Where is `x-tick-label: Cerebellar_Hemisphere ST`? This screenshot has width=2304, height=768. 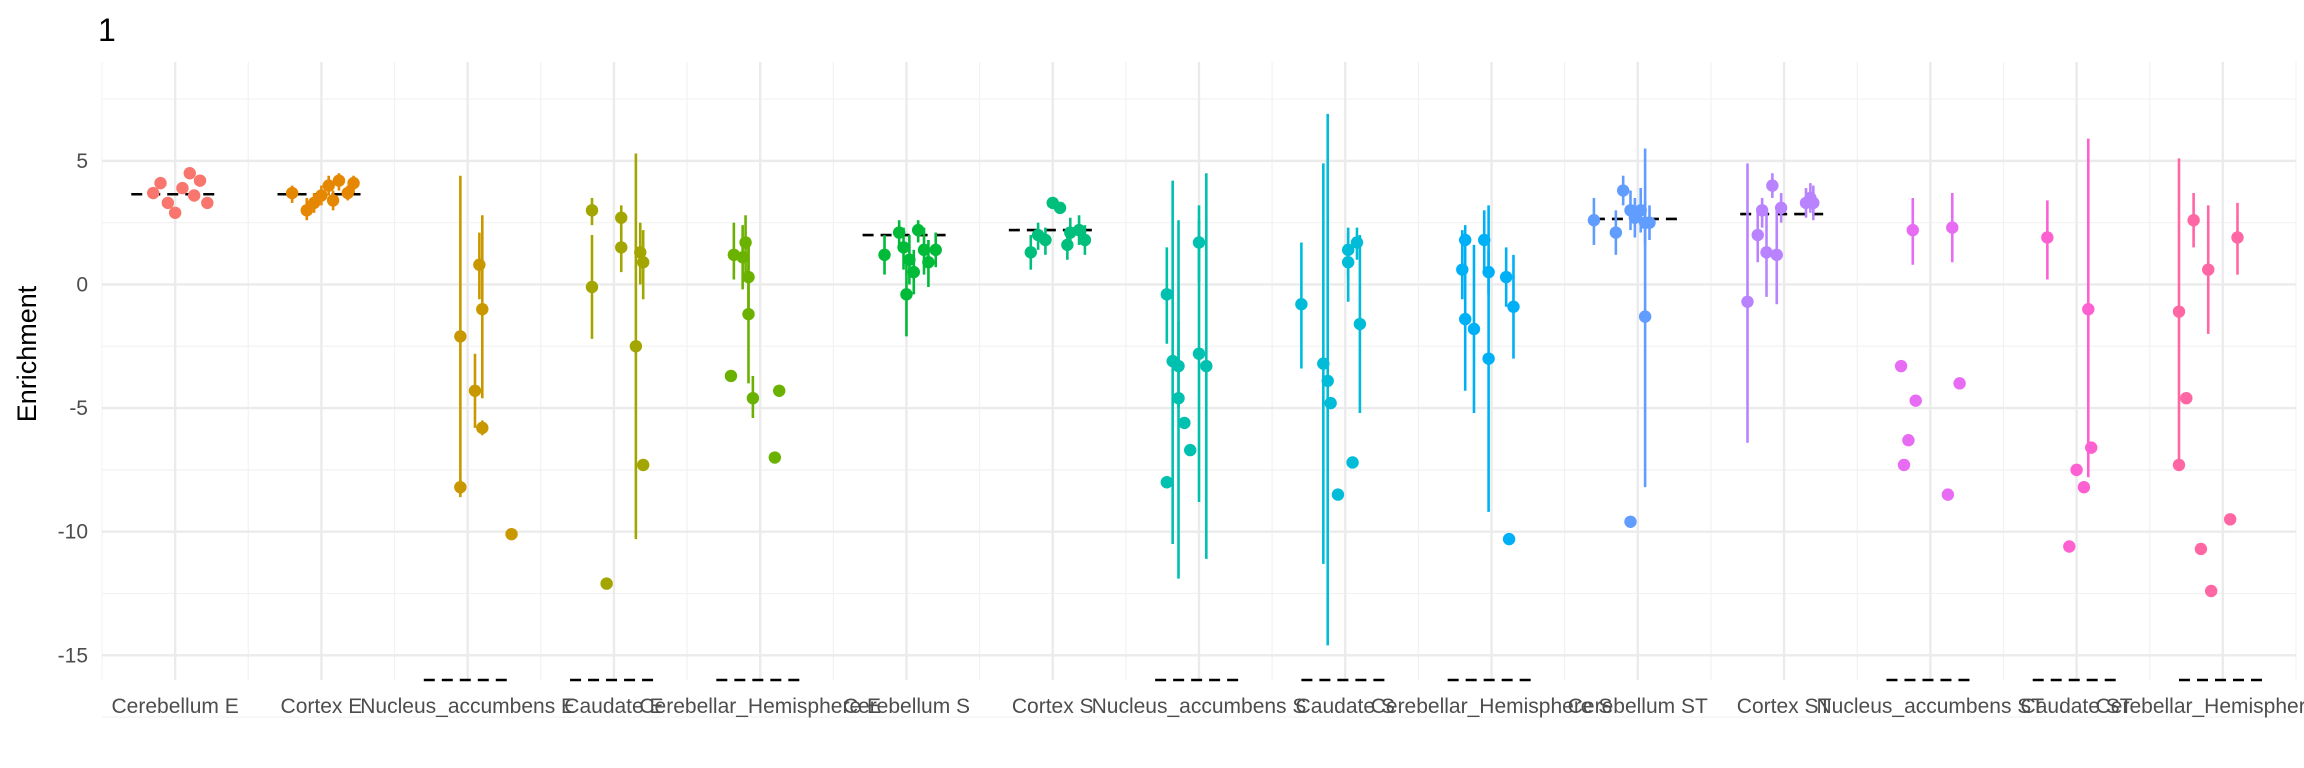
x-tick-label: Cerebellar_Hemisphere ST is located at coordinates (2200, 706).